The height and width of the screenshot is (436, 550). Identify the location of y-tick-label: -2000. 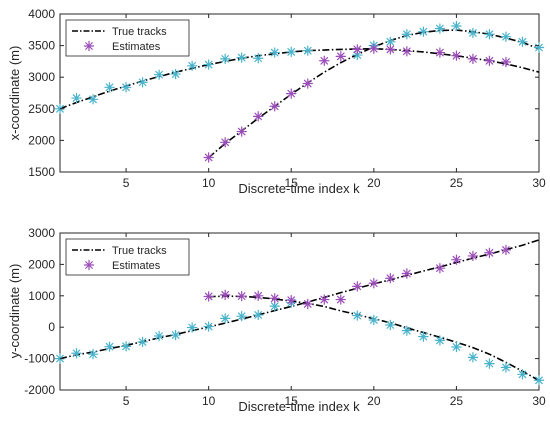
(39, 390).